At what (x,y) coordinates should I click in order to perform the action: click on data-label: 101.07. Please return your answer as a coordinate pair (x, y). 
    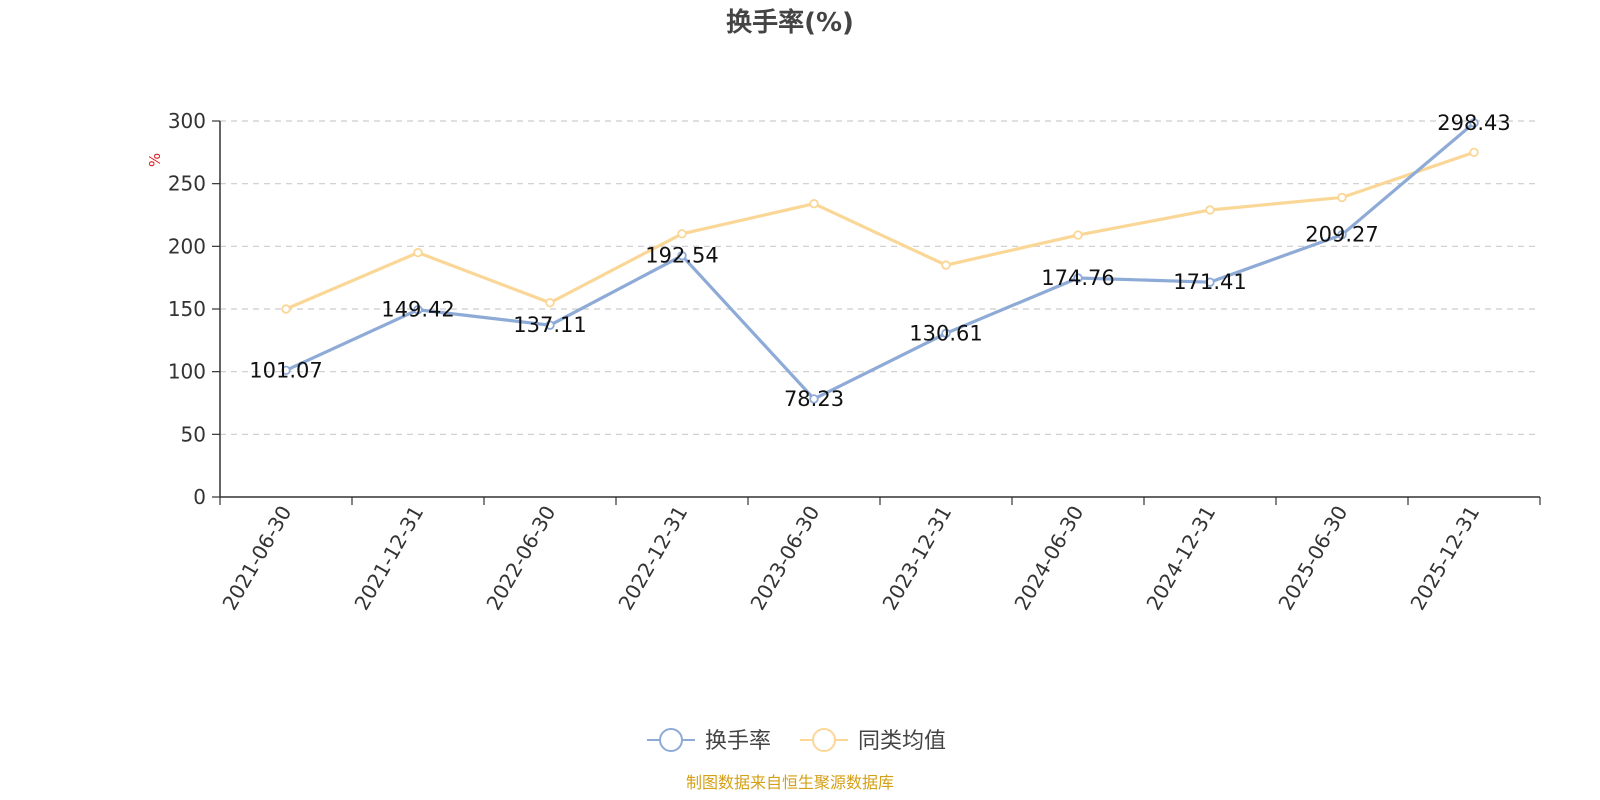
    Looking at the image, I should click on (285, 370).